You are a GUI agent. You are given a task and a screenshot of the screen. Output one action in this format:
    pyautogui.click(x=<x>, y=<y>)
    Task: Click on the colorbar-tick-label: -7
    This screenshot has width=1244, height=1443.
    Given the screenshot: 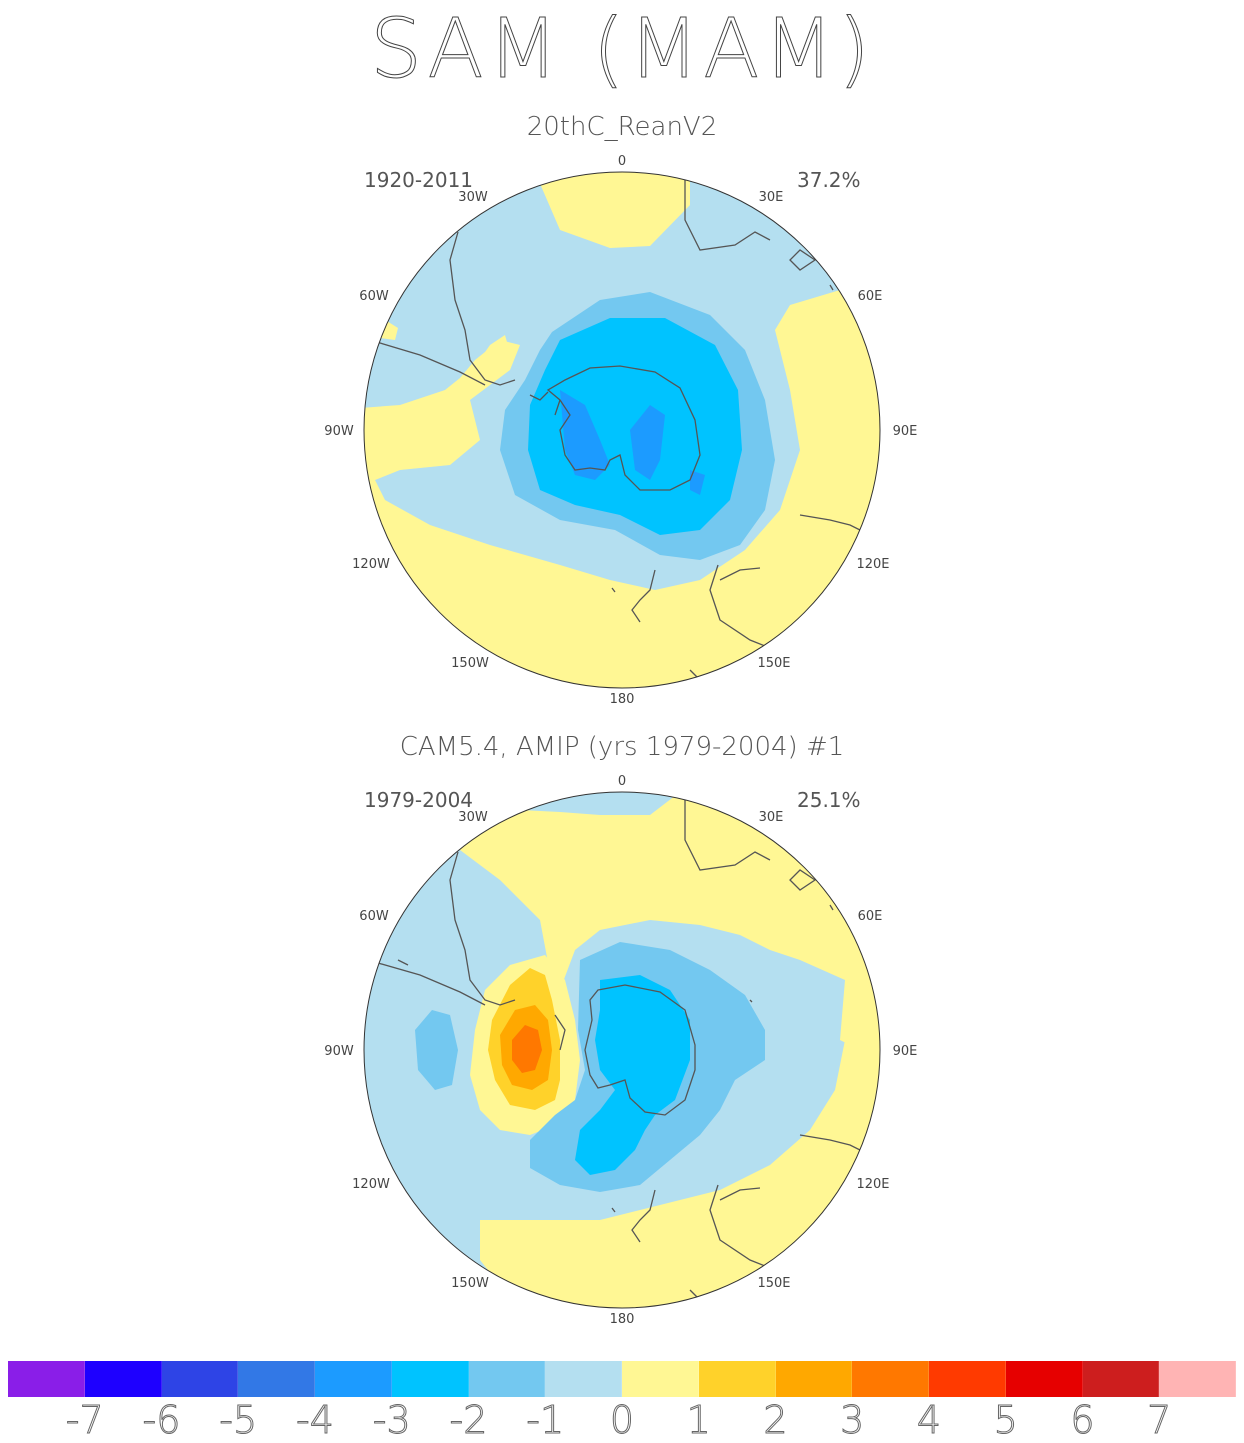 What is the action you would take?
    pyautogui.click(x=84, y=1420)
    